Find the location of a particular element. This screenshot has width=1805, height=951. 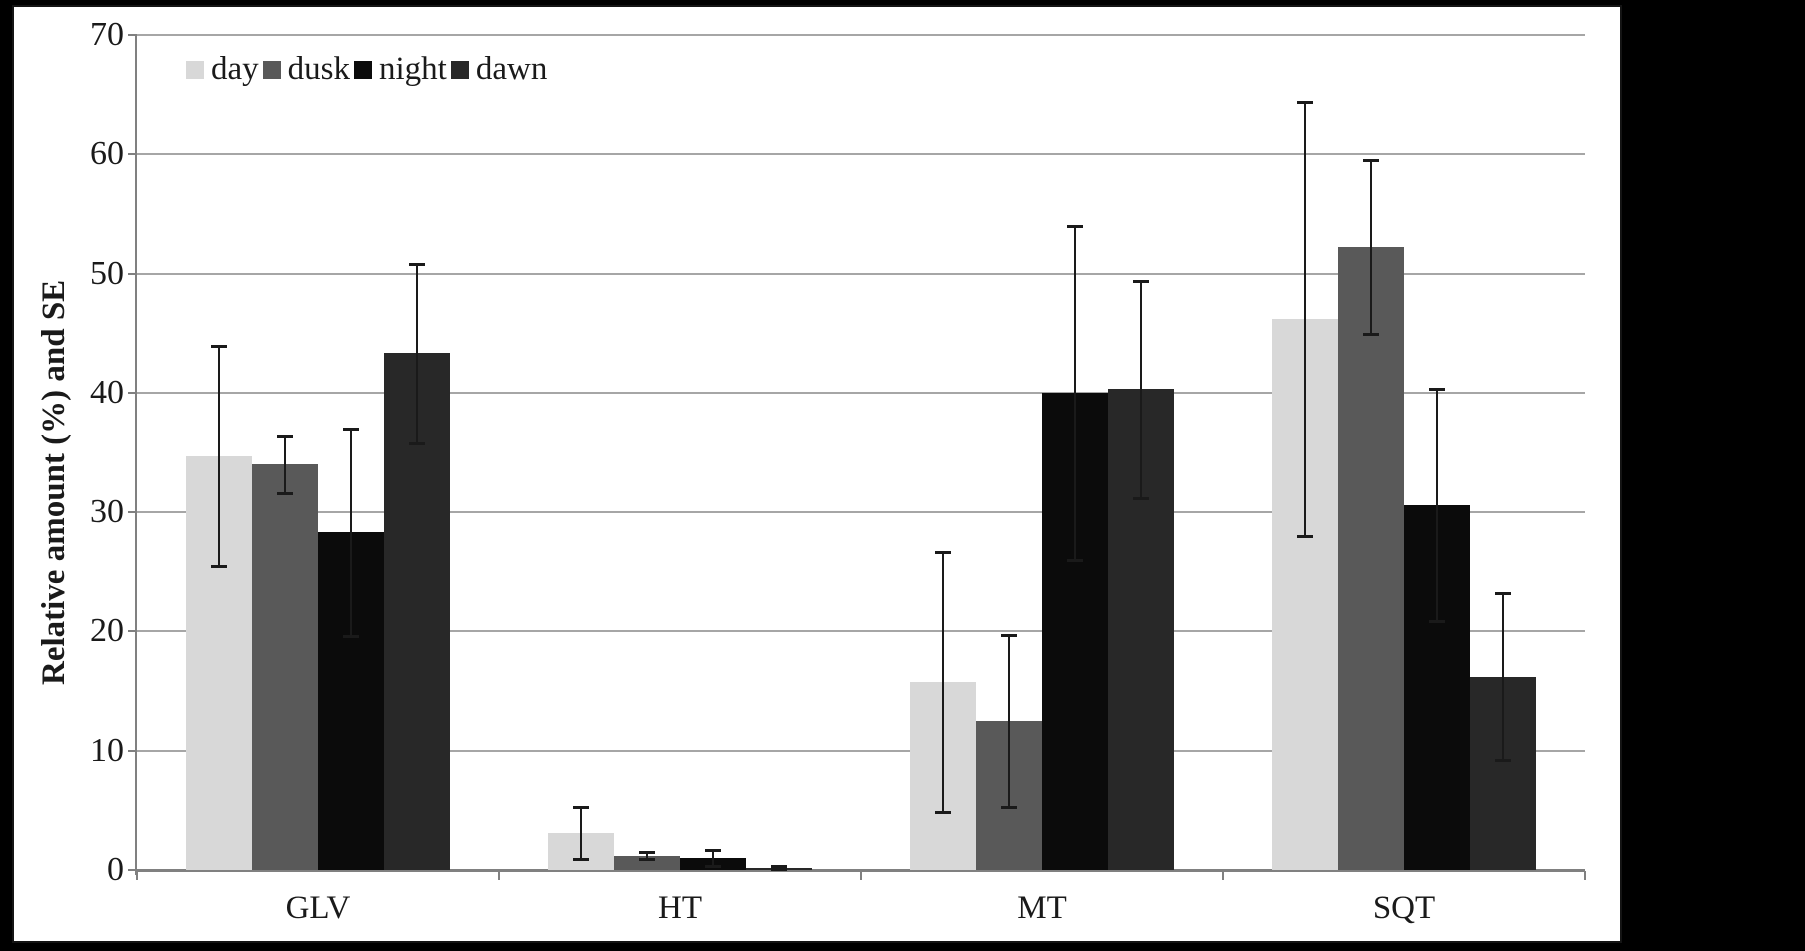

error-bar-dusk-GLV is located at coordinates (285, 464).